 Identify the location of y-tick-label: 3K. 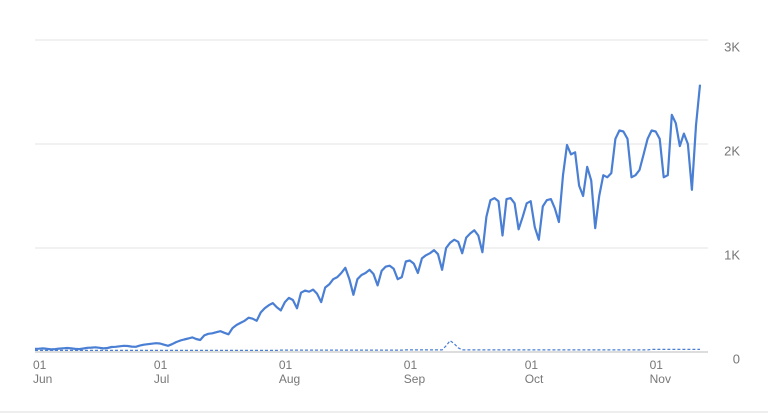
(732, 46).